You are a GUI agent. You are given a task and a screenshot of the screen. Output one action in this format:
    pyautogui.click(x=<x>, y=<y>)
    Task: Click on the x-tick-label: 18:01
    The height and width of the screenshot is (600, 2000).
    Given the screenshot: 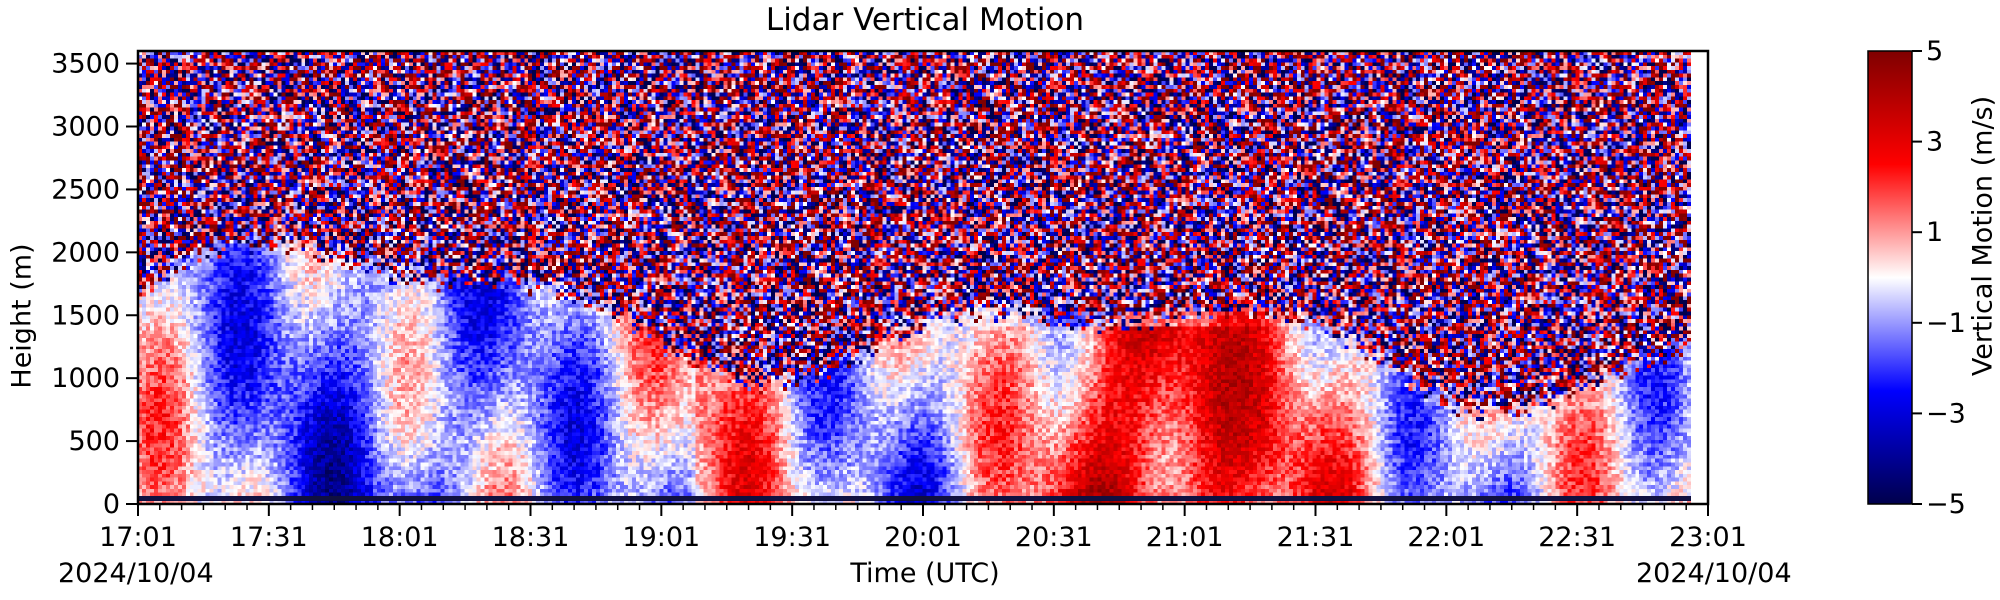 What is the action you would take?
    pyautogui.click(x=400, y=537)
    